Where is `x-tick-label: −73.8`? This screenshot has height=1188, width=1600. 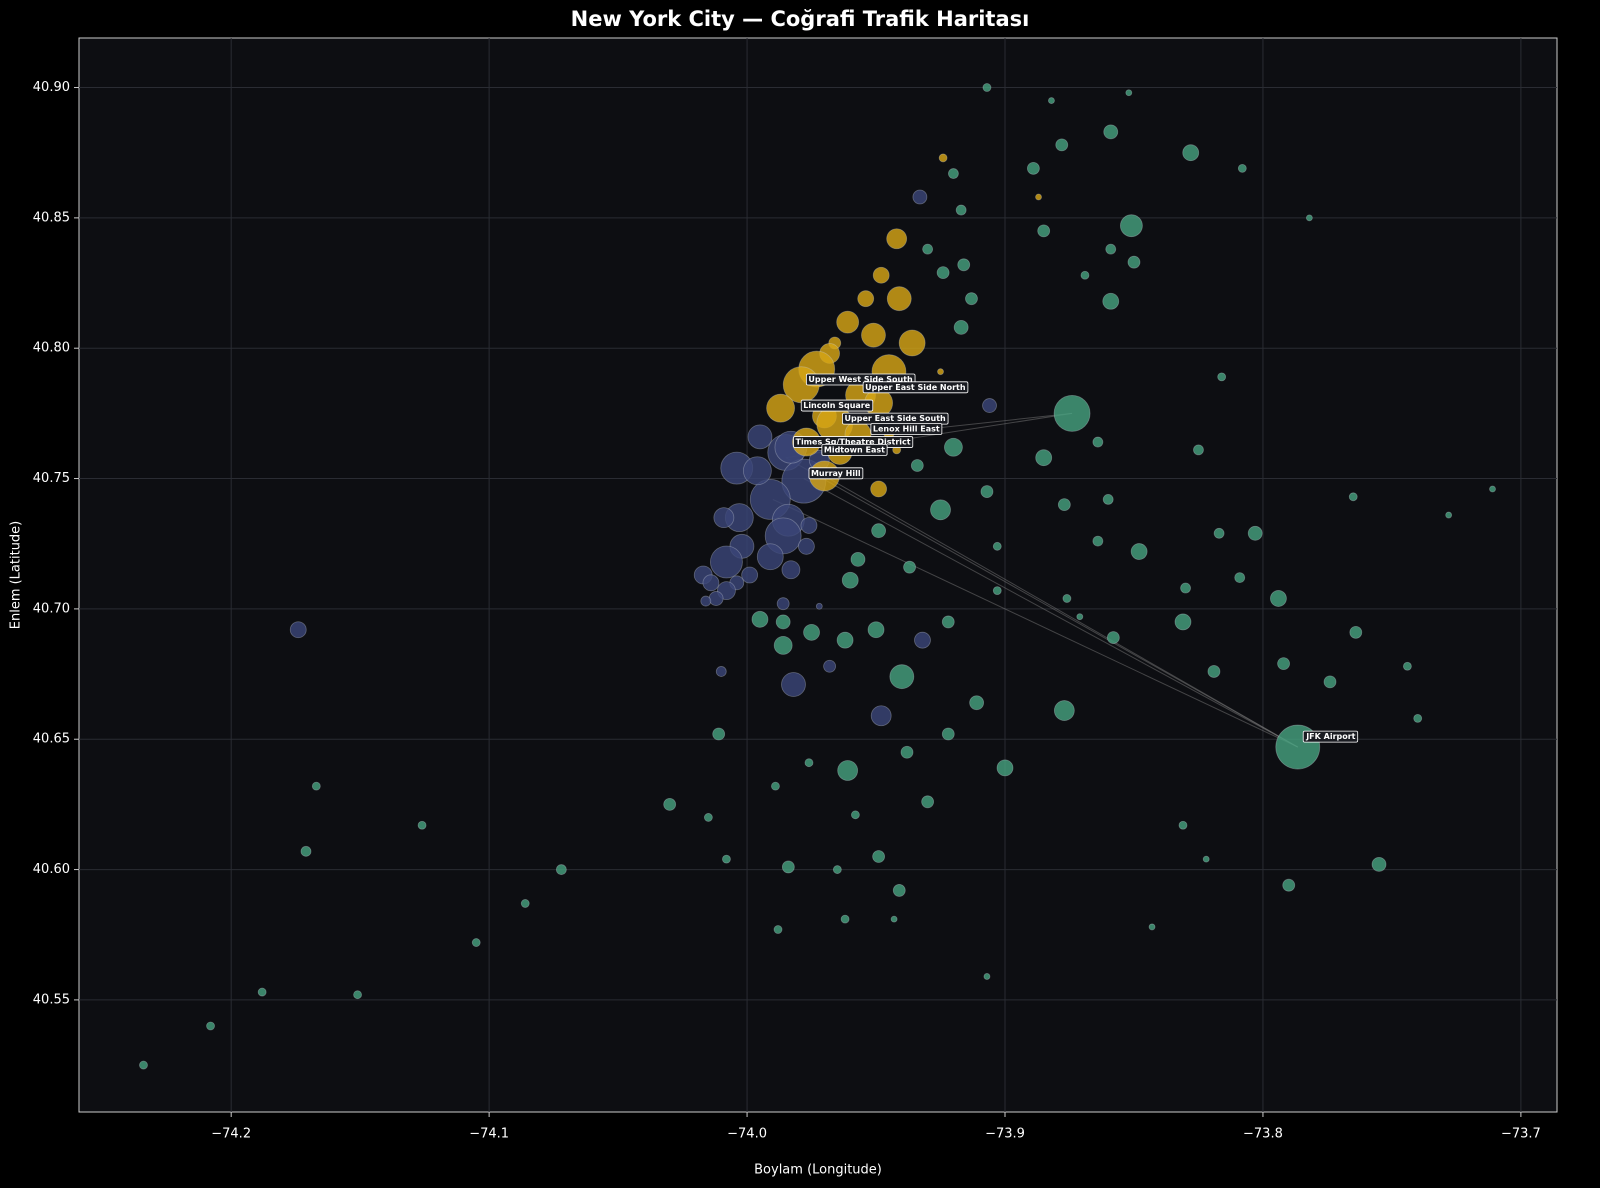 x-tick-label: −73.8 is located at coordinates (1263, 1134).